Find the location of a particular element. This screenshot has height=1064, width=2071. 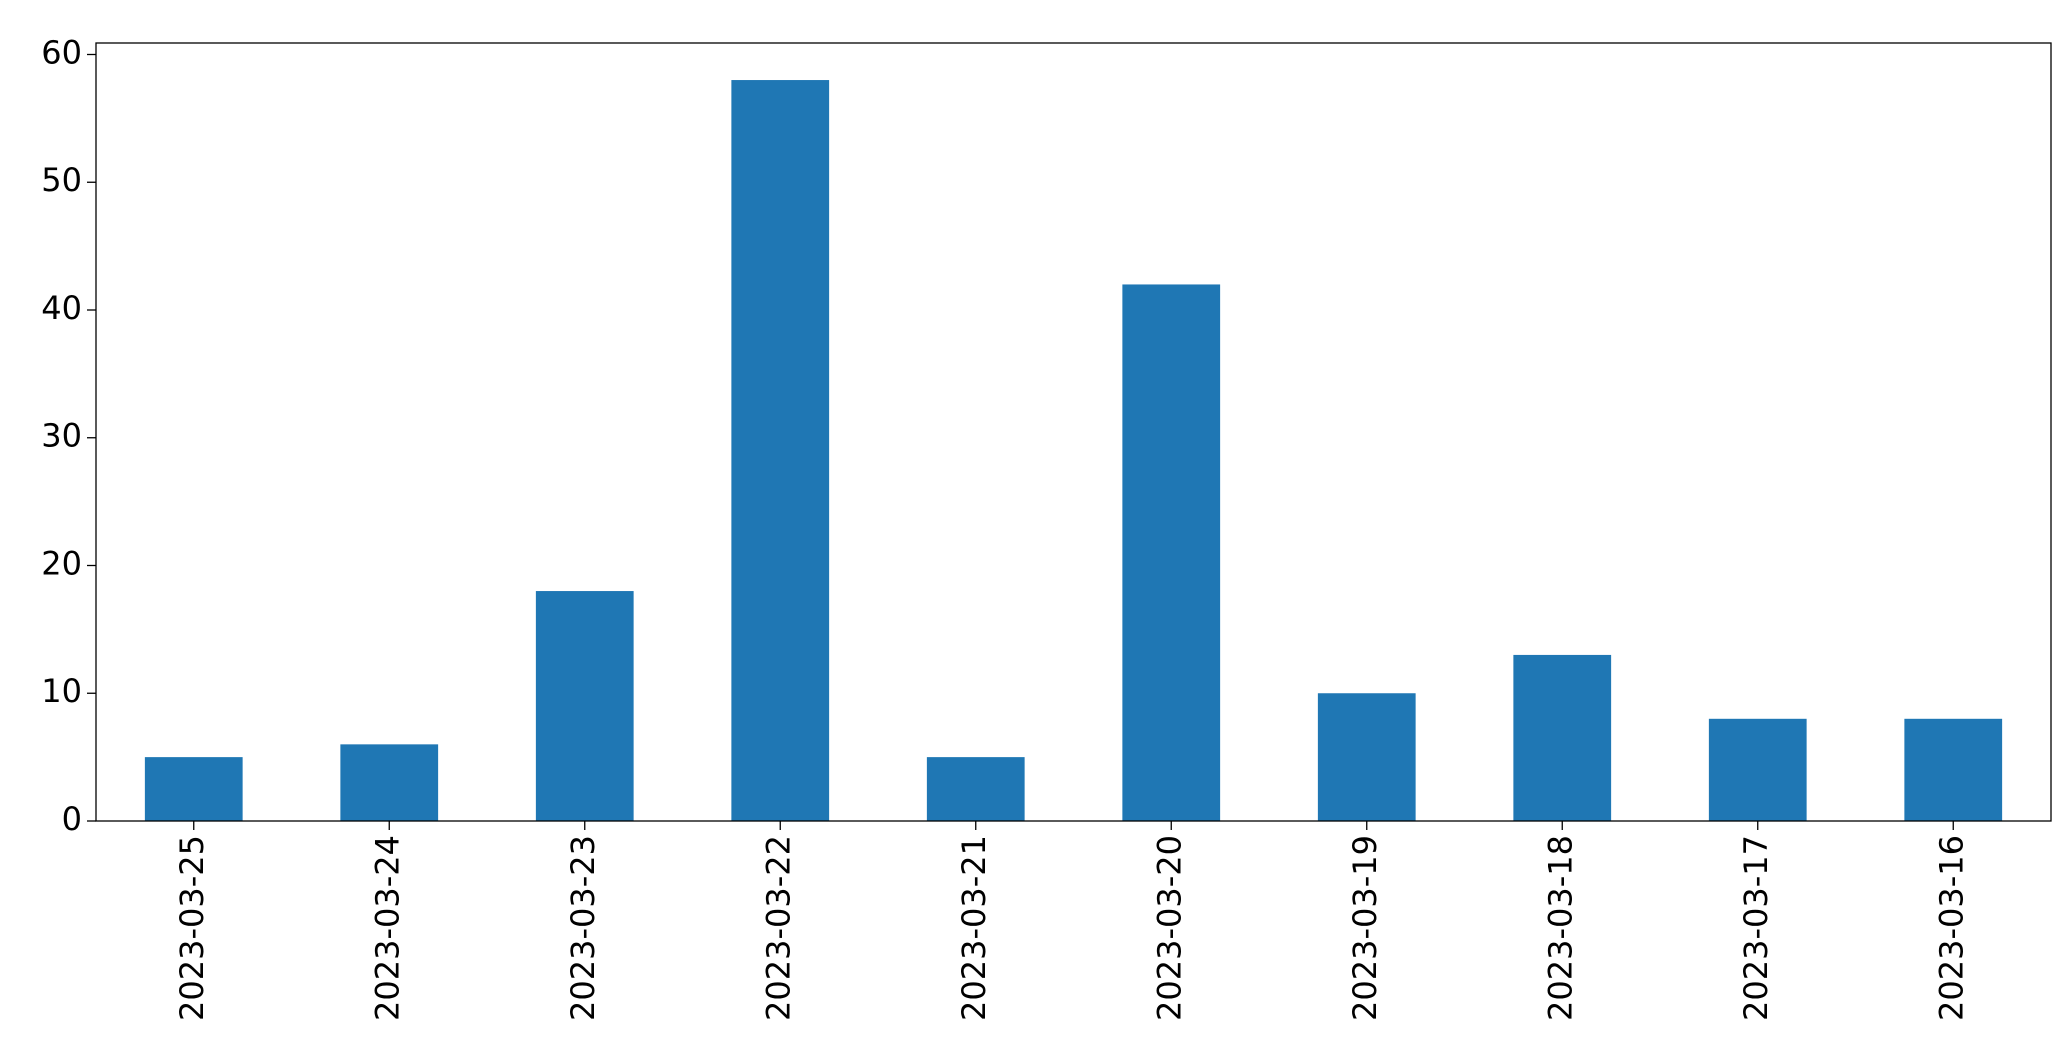

x-tick-label: 2023-03-20 is located at coordinates (1169, 928).